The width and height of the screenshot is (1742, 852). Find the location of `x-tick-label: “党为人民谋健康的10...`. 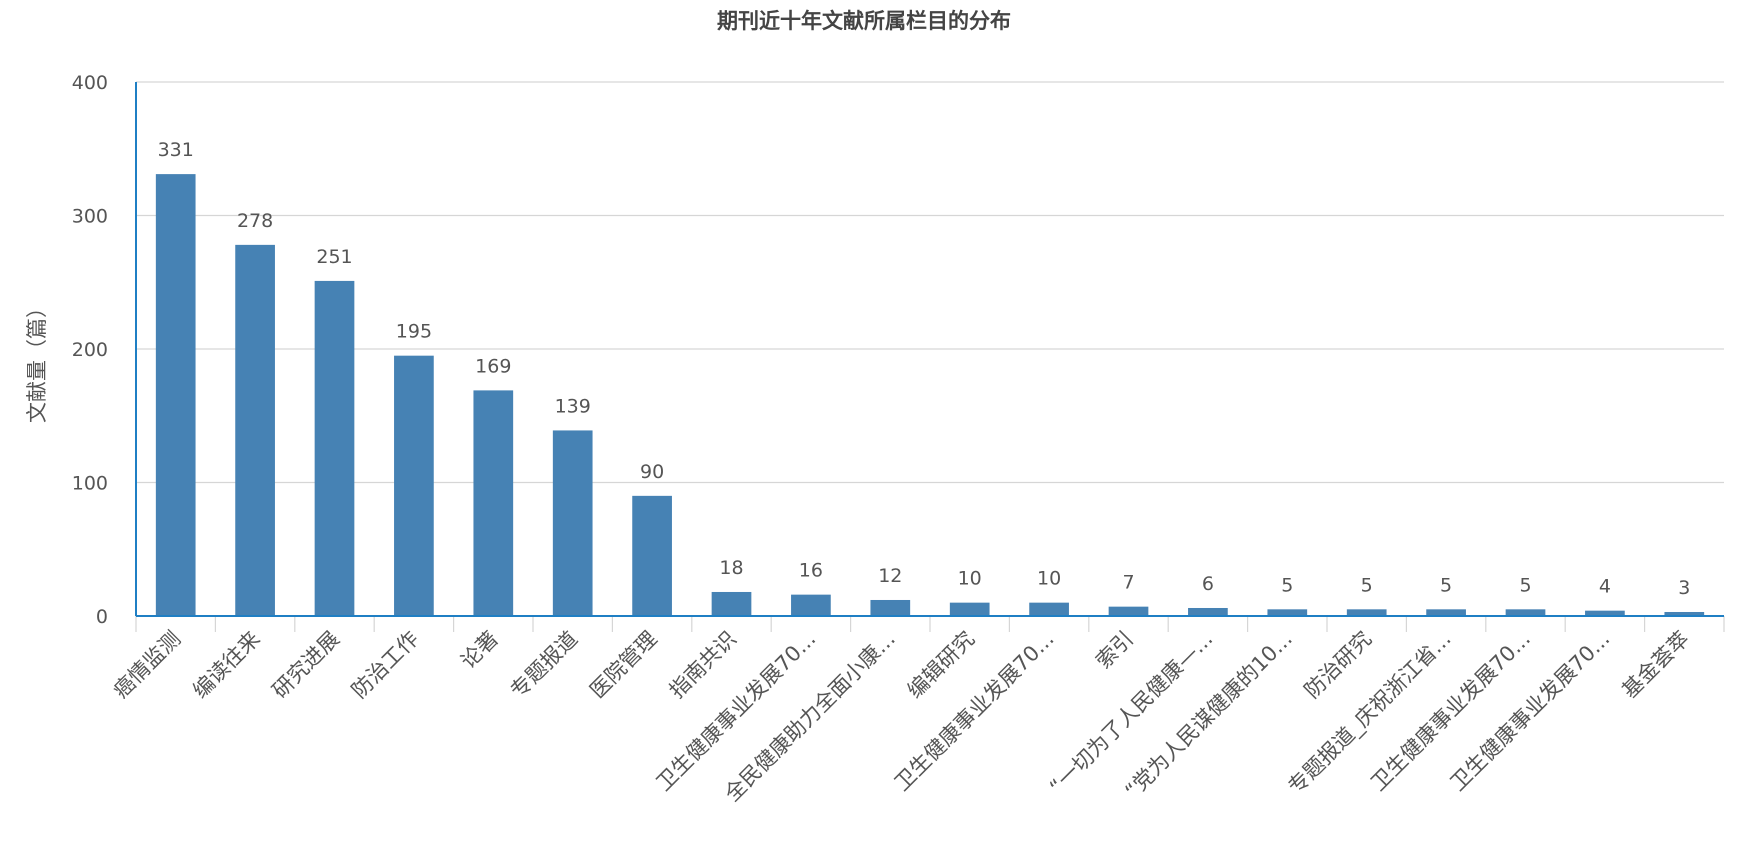

x-tick-label: “党为人民谋健康的10... is located at coordinates (1208, 715).